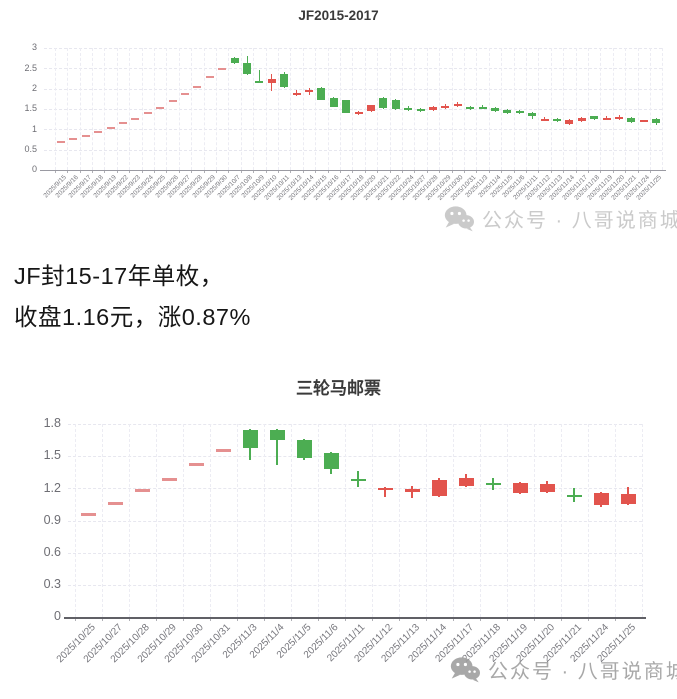 This screenshot has width=677, height=699. Describe the element at coordinates (34, 47) in the screenshot. I see `y-axis-label: 3` at that location.